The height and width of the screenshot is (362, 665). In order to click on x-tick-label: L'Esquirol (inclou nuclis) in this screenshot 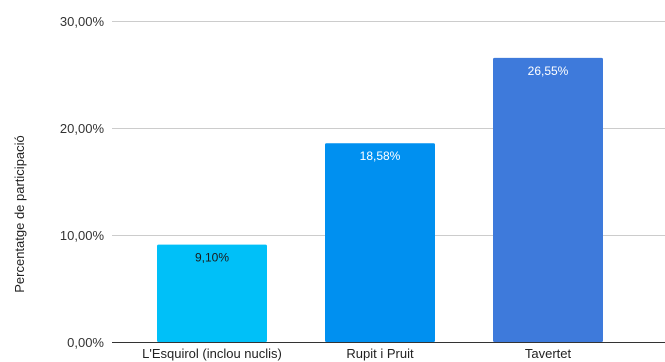, I will do `click(212, 353)`.